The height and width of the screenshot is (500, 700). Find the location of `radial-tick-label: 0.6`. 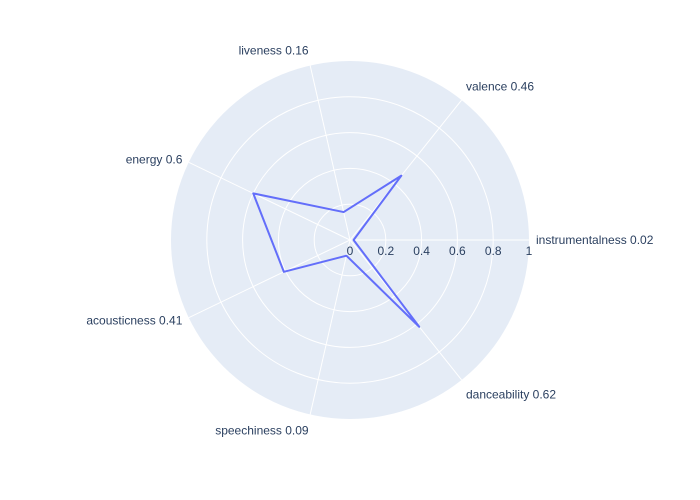

radial-tick-label: 0.6 is located at coordinates (457, 251).